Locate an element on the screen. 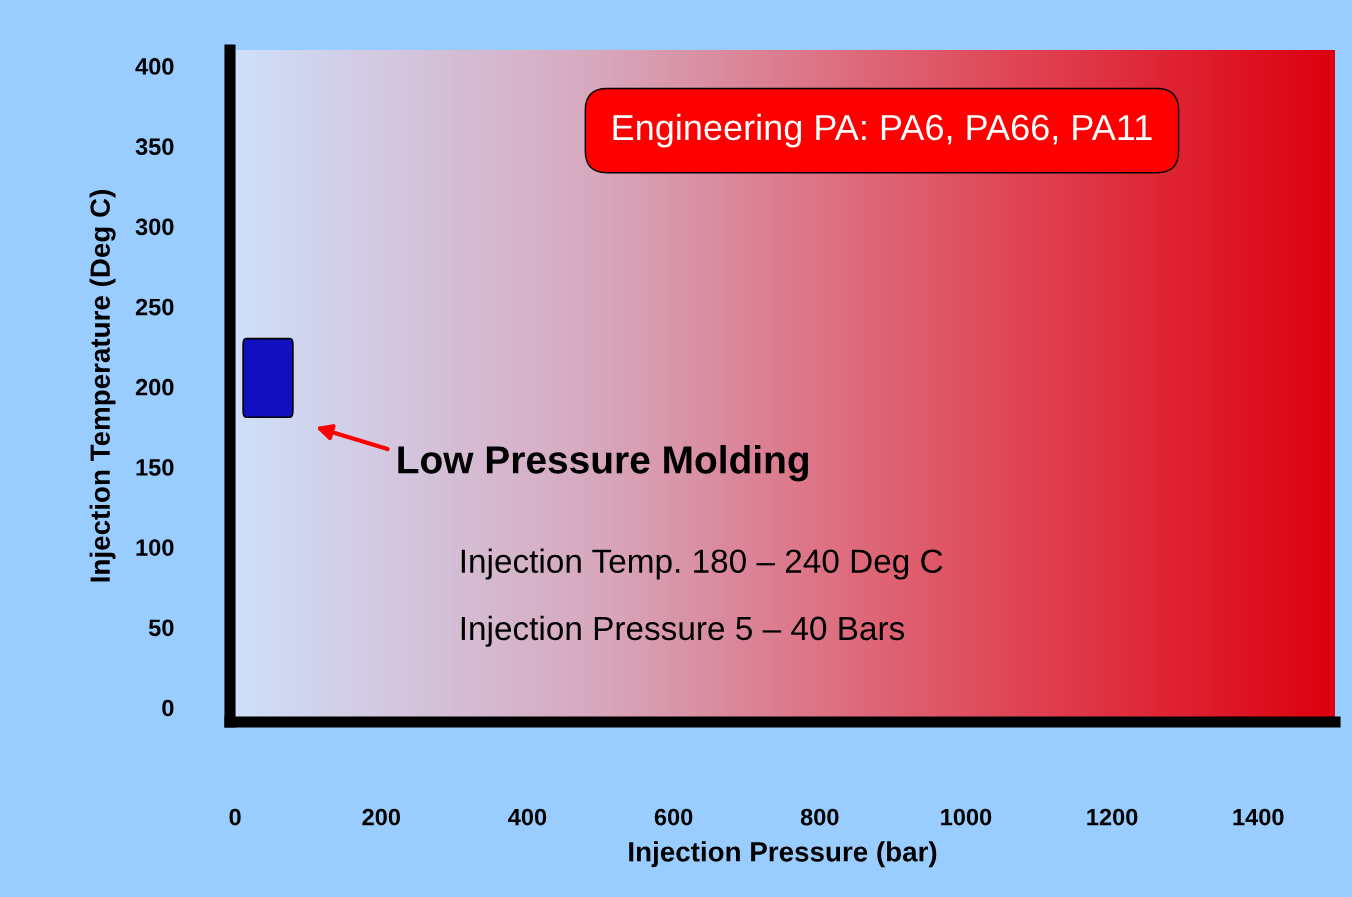 This screenshot has width=1352, height=897. y-tick-label: 100 is located at coordinates (155, 547).